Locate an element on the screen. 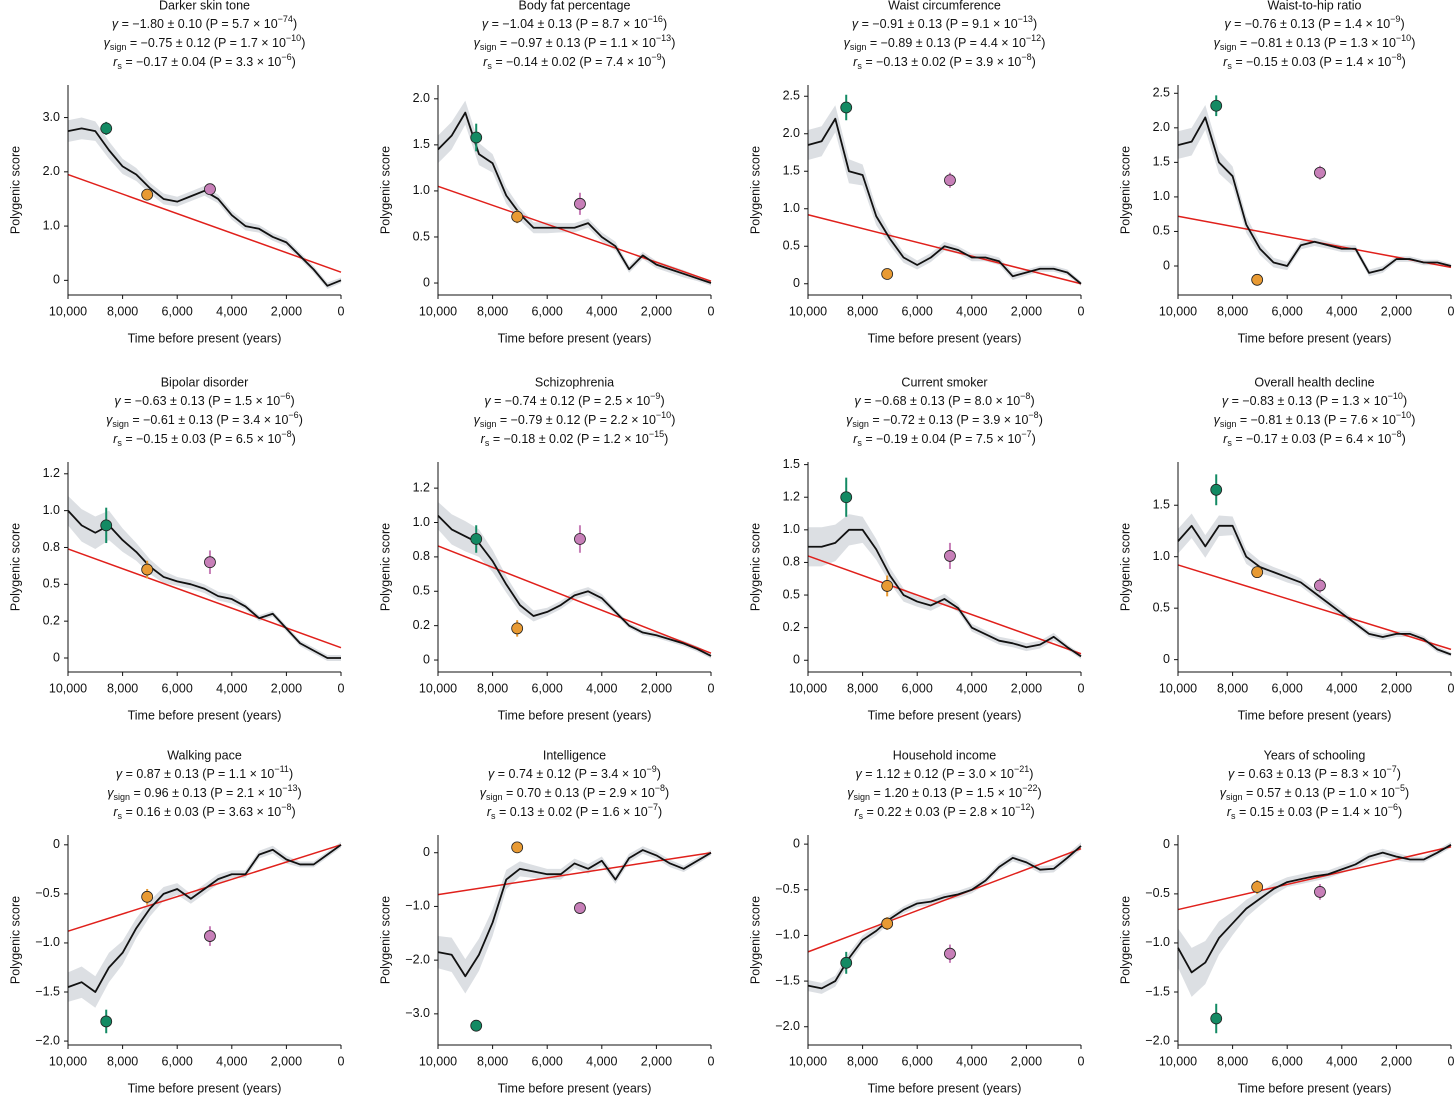 The width and height of the screenshot is (1456, 1101). stat-line: rs = −0.15 ± 0.03 (P = 1.4 × 10−8) is located at coordinates (1314, 61).